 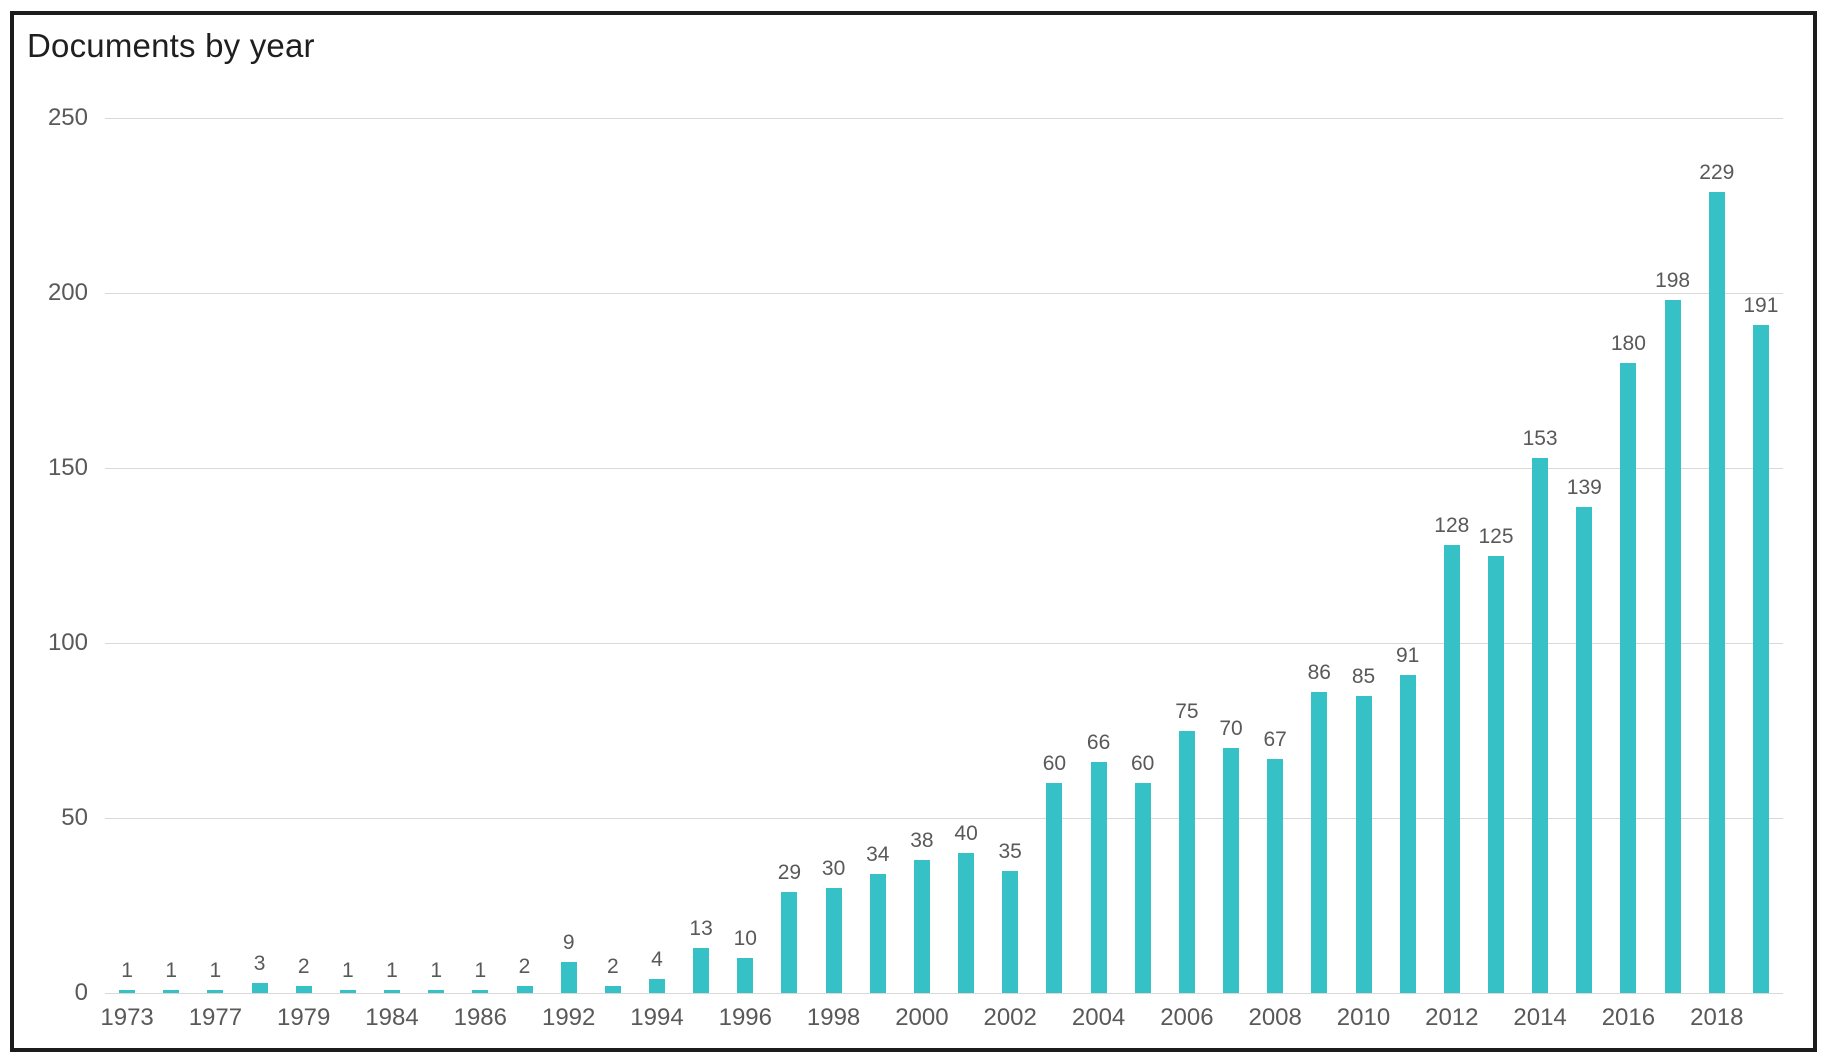 I want to click on y-tick-label: 0, so click(x=81, y=992).